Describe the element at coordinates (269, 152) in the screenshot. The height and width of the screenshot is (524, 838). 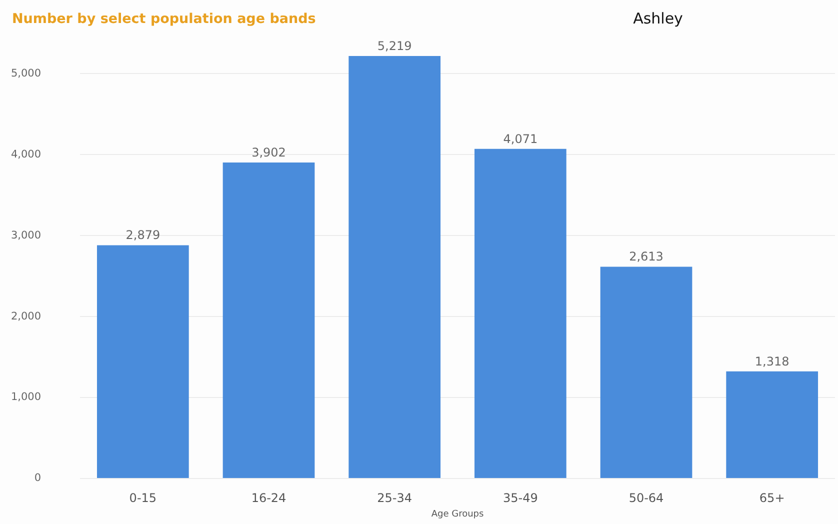
I see `data-label: 3,902` at that location.